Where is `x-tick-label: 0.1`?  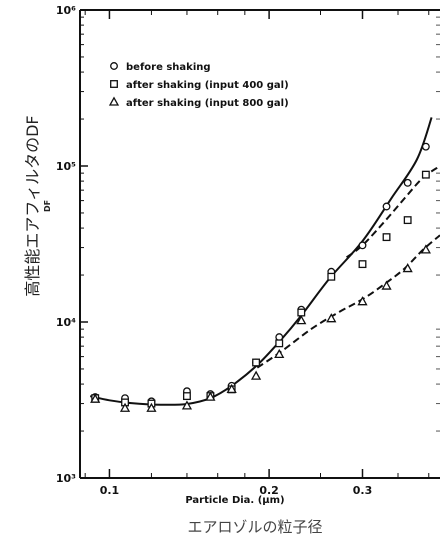
x-tick-label: 0.1 is located at coordinates (110, 490).